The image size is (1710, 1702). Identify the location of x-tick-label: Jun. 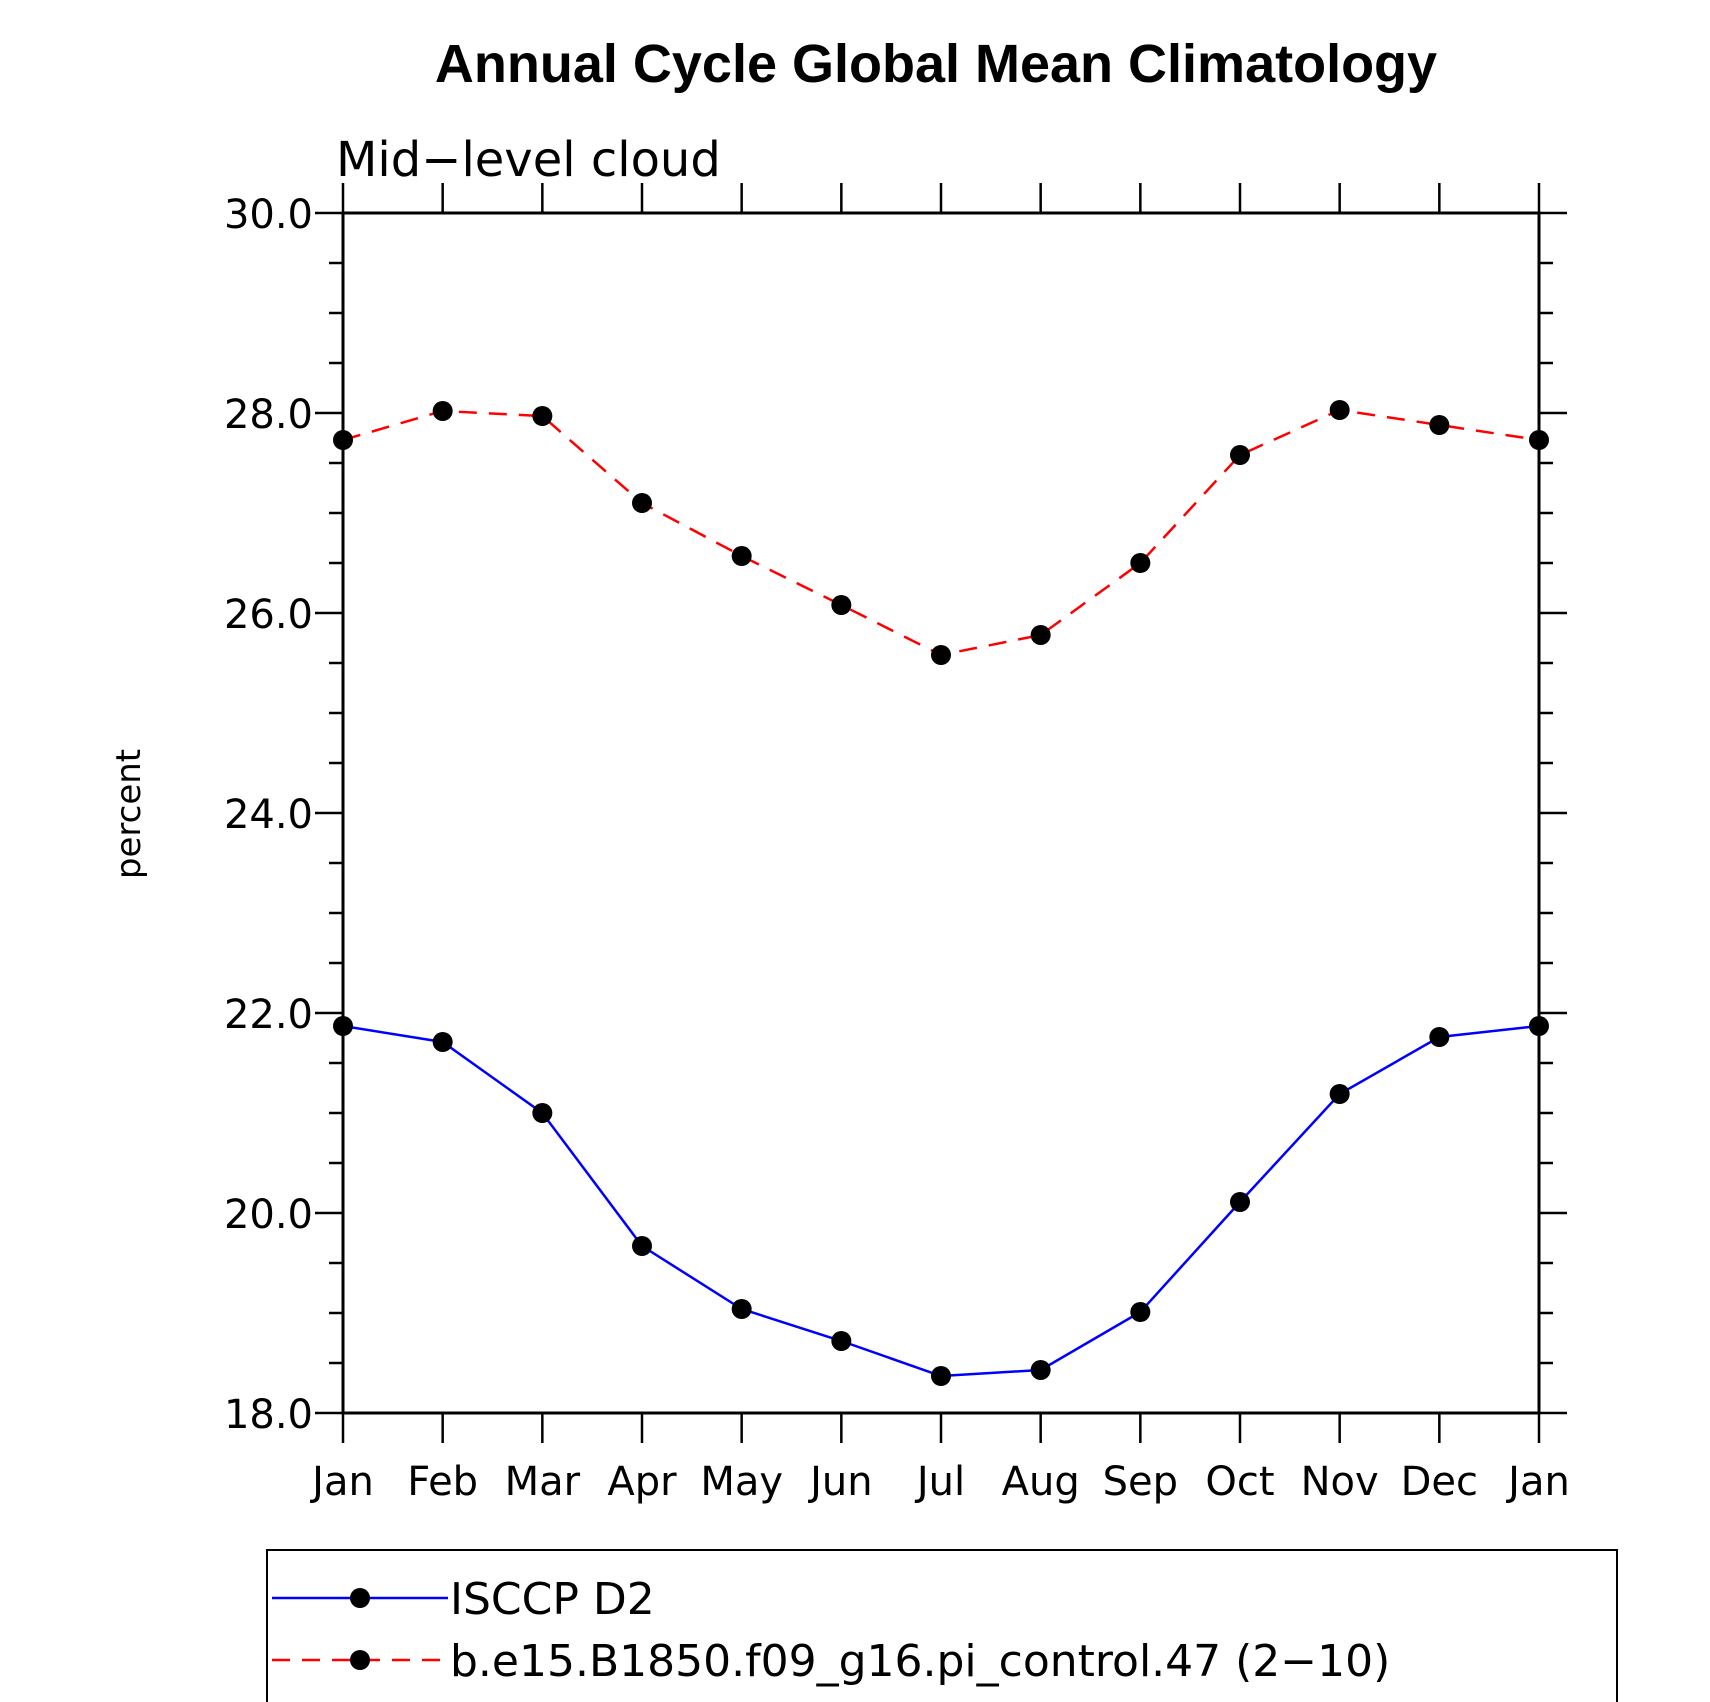
(840, 1482).